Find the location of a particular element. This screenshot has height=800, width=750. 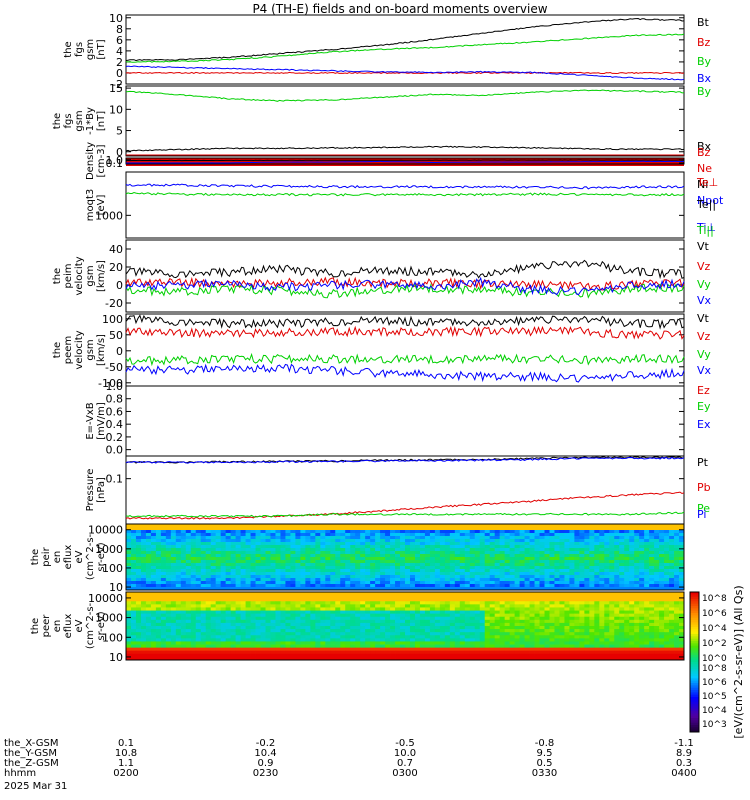

legend-By: By is located at coordinates (704, 61).